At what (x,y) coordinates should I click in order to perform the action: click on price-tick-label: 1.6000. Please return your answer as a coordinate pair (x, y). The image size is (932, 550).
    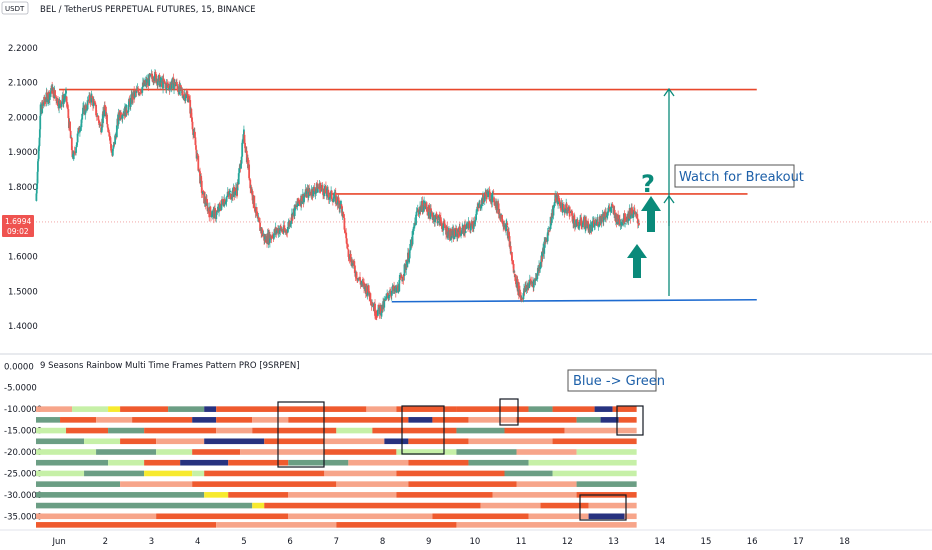
    Looking at the image, I should click on (23, 258).